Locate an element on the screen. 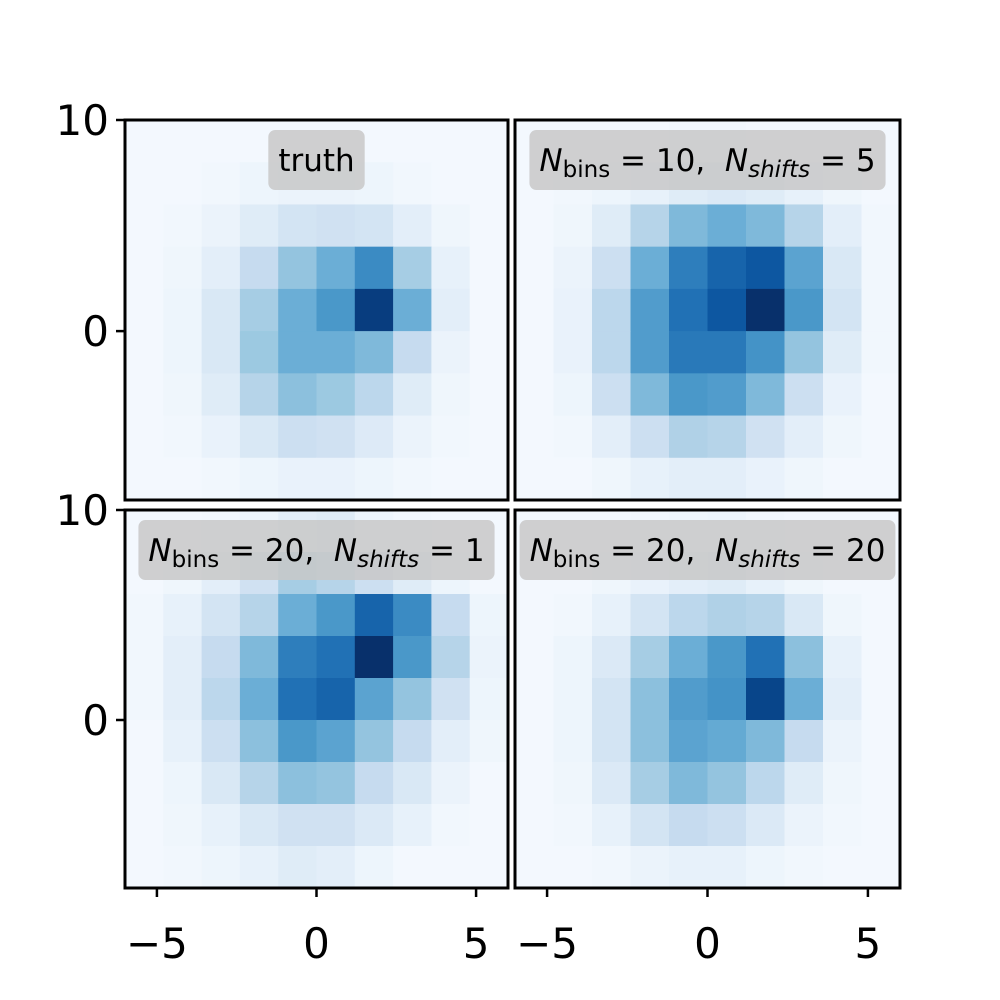  title-box is located at coordinates (316, 160).